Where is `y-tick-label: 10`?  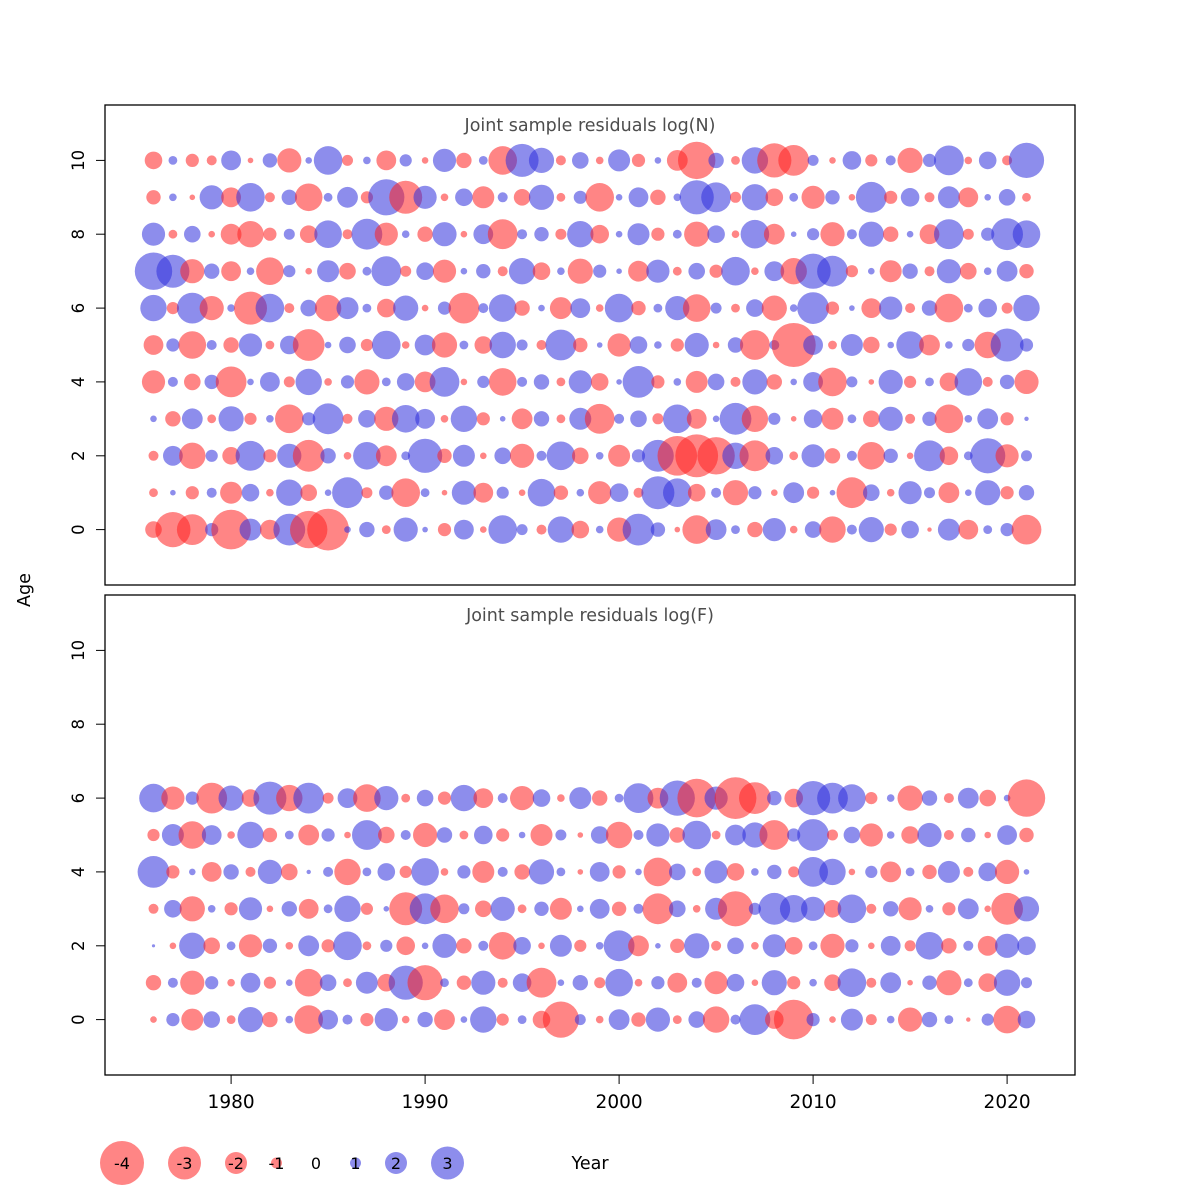 y-tick-label: 10 is located at coordinates (78, 650).